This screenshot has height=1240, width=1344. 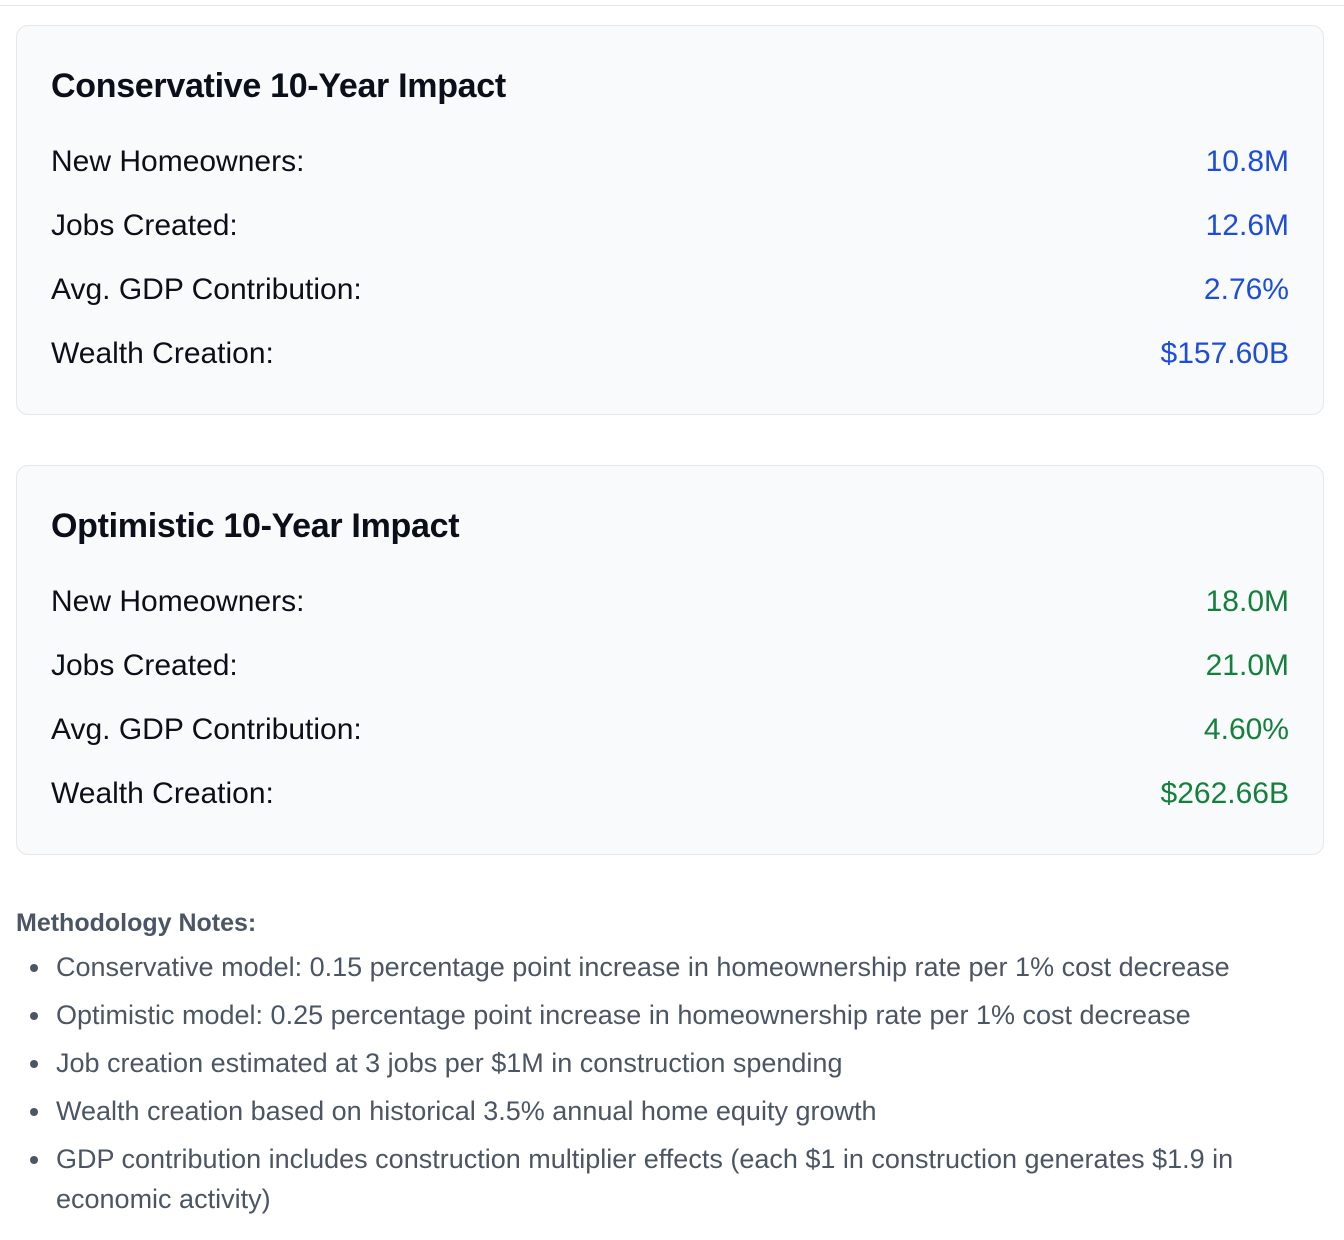 I want to click on metric-value: 10.8M, so click(x=1247, y=161).